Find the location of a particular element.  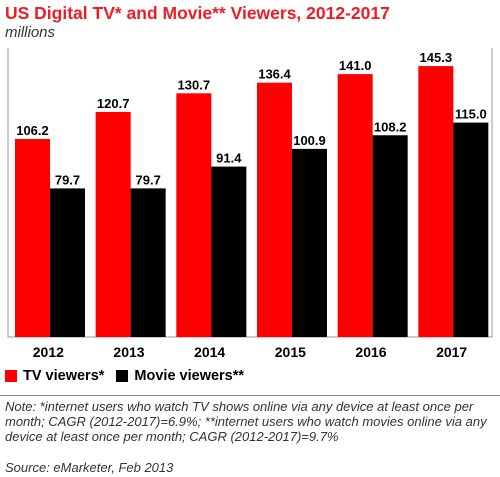

legend-label-movie: Movie viewers** is located at coordinates (189, 376).